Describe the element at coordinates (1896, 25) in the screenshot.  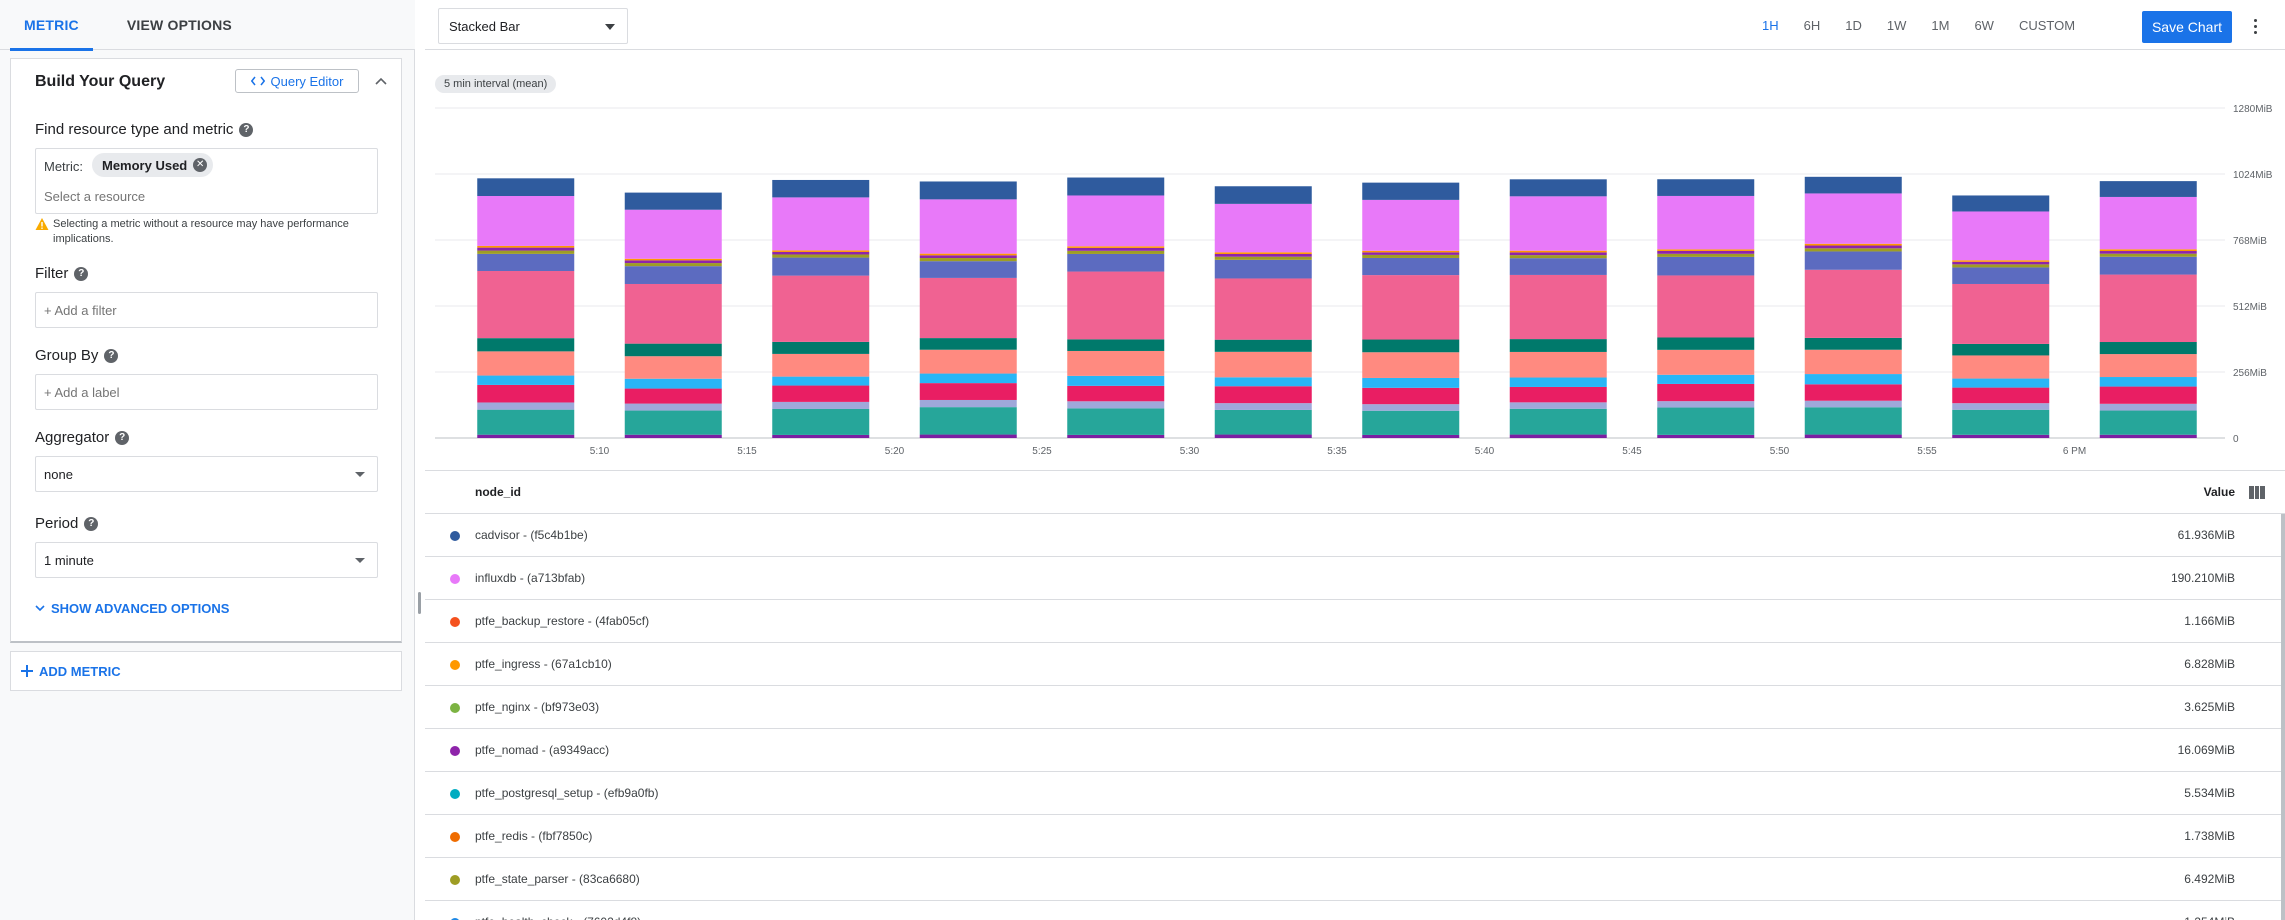
I see `time-button-1w: 1W` at that location.